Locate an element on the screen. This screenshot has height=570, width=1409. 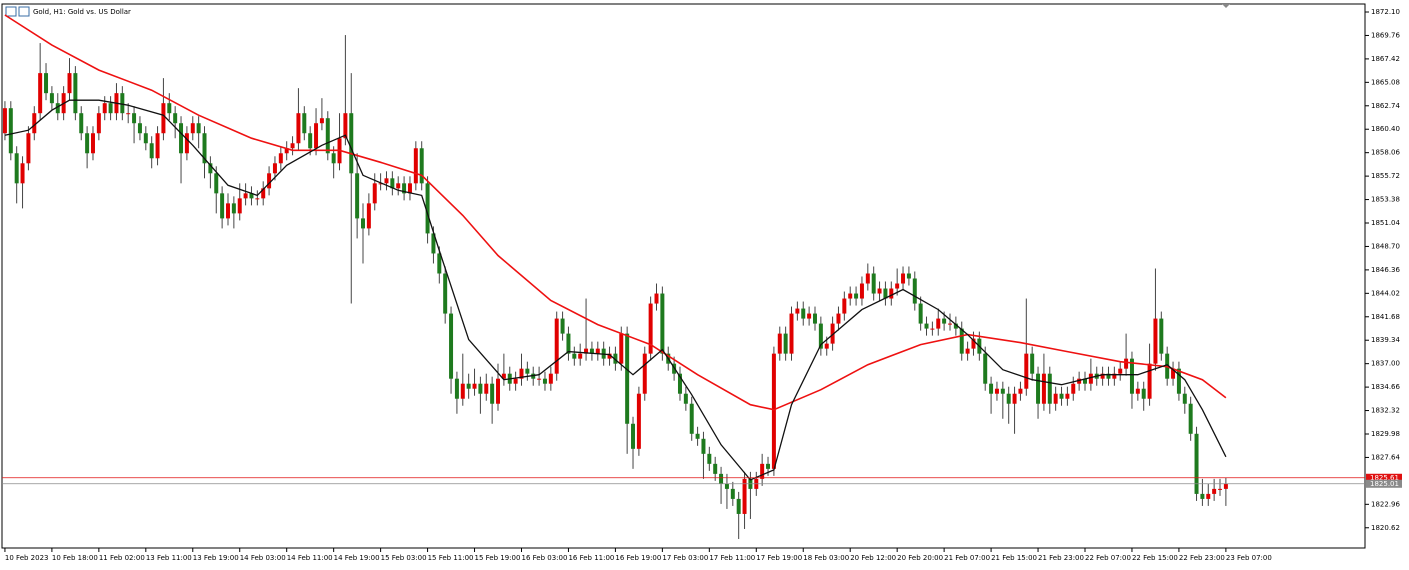
x-tick-label: 10 Feb 18:00 is located at coordinates (75, 558).